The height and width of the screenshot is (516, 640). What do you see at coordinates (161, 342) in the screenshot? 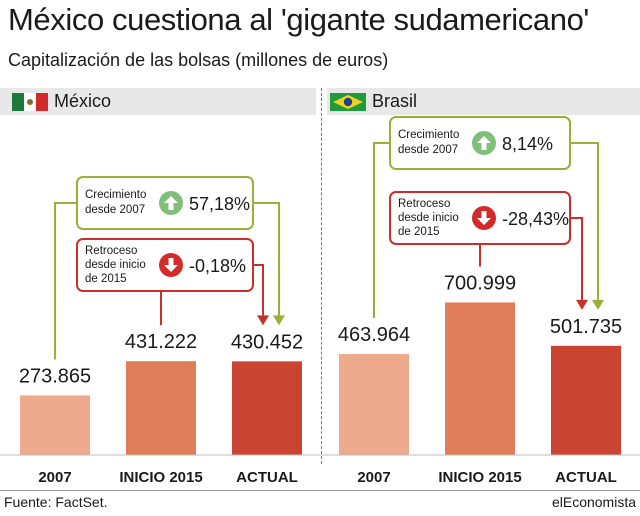
I see `value-label-0-1: 431.222` at bounding box center [161, 342].